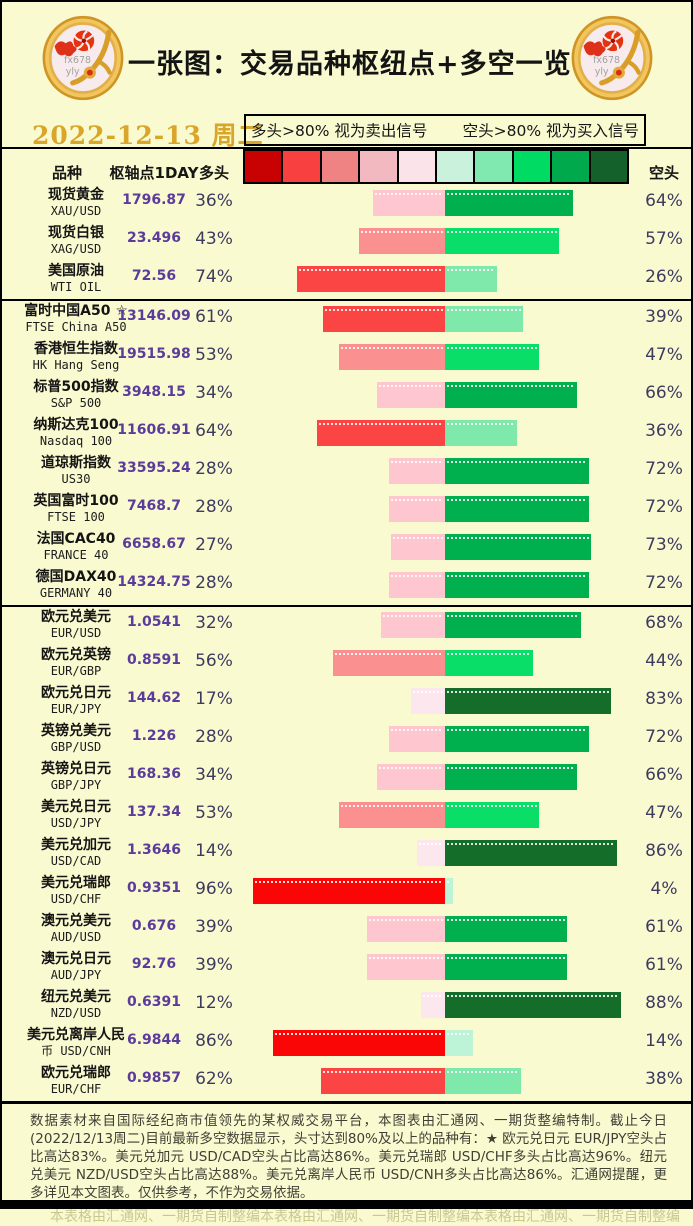  Describe the element at coordinates (76, 1051) in the screenshot. I see `instrument-symbol: 币 USD/CNH` at that location.